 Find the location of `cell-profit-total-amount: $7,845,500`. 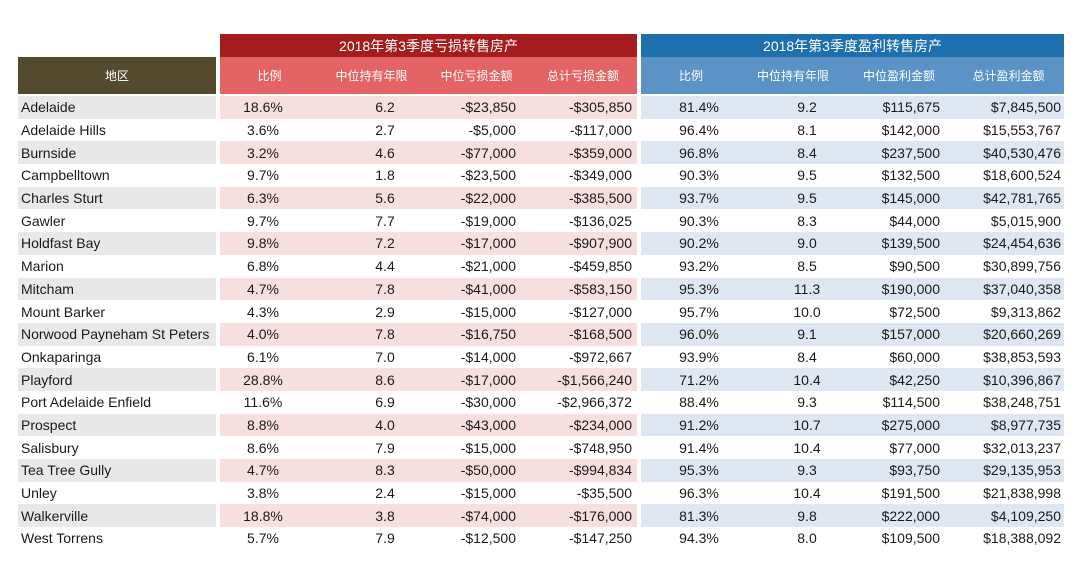

cell-profit-total-amount: $7,845,500 is located at coordinates (1025, 107).